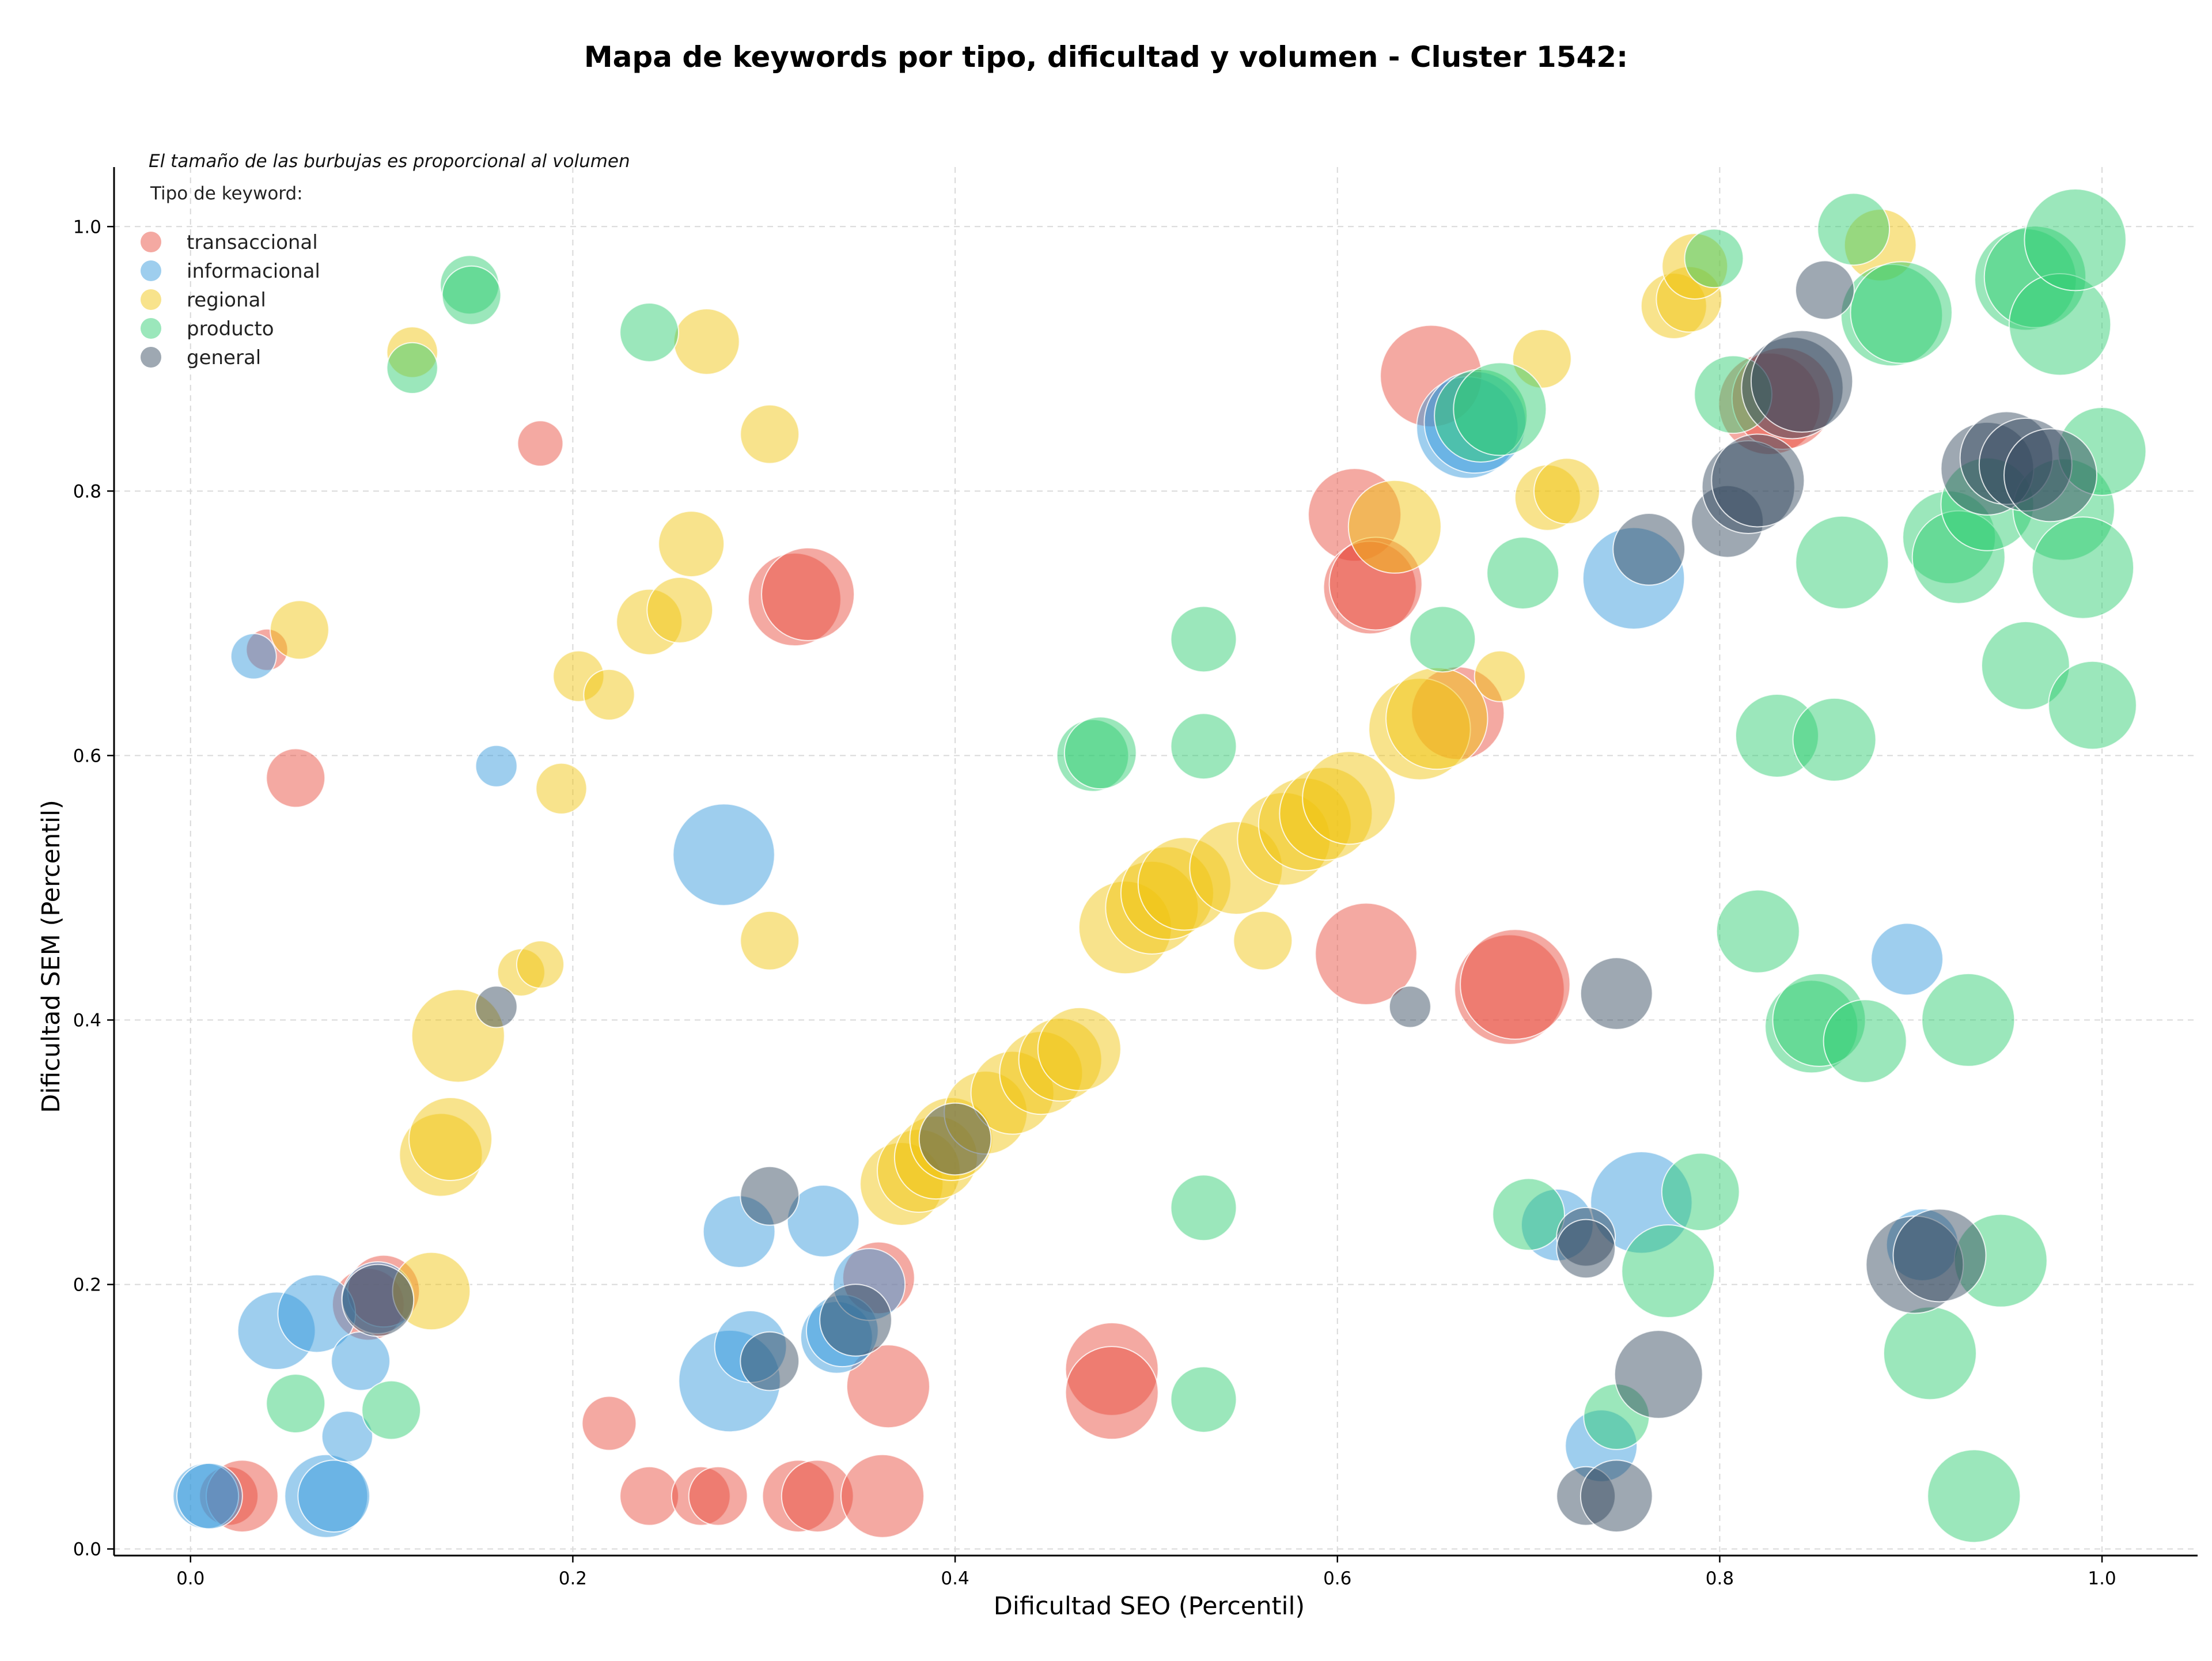  Describe the element at coordinates (253, 271) in the screenshot. I see `legend-label-informacional: informacional` at that location.